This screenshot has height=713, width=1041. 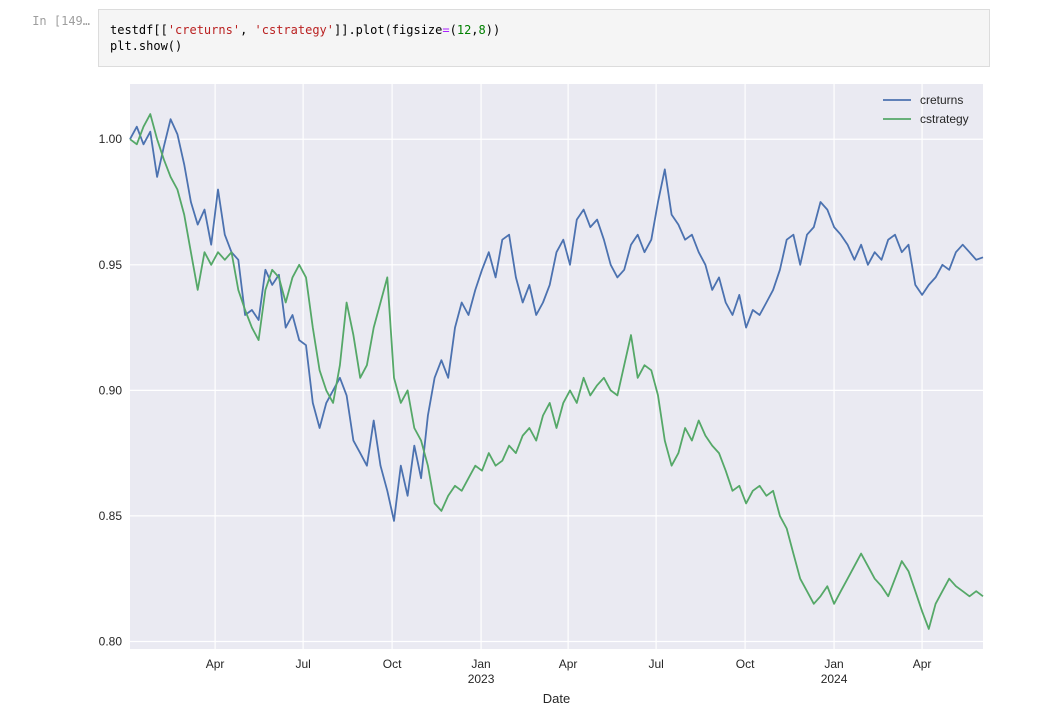 I want to click on code-token: testdf, so click(x=132, y=30).